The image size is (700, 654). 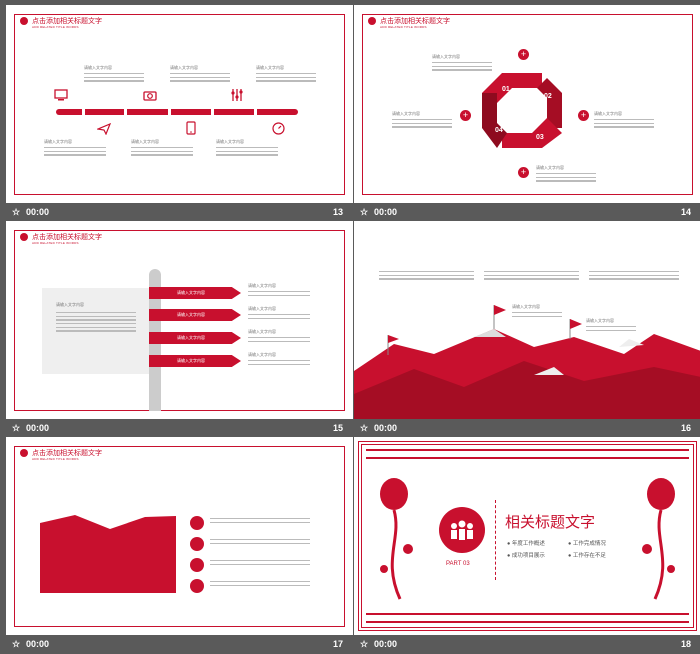 What do you see at coordinates (527, 428) in the screenshot?
I see `slide-footer: ☆ 00:00 16` at bounding box center [527, 428].